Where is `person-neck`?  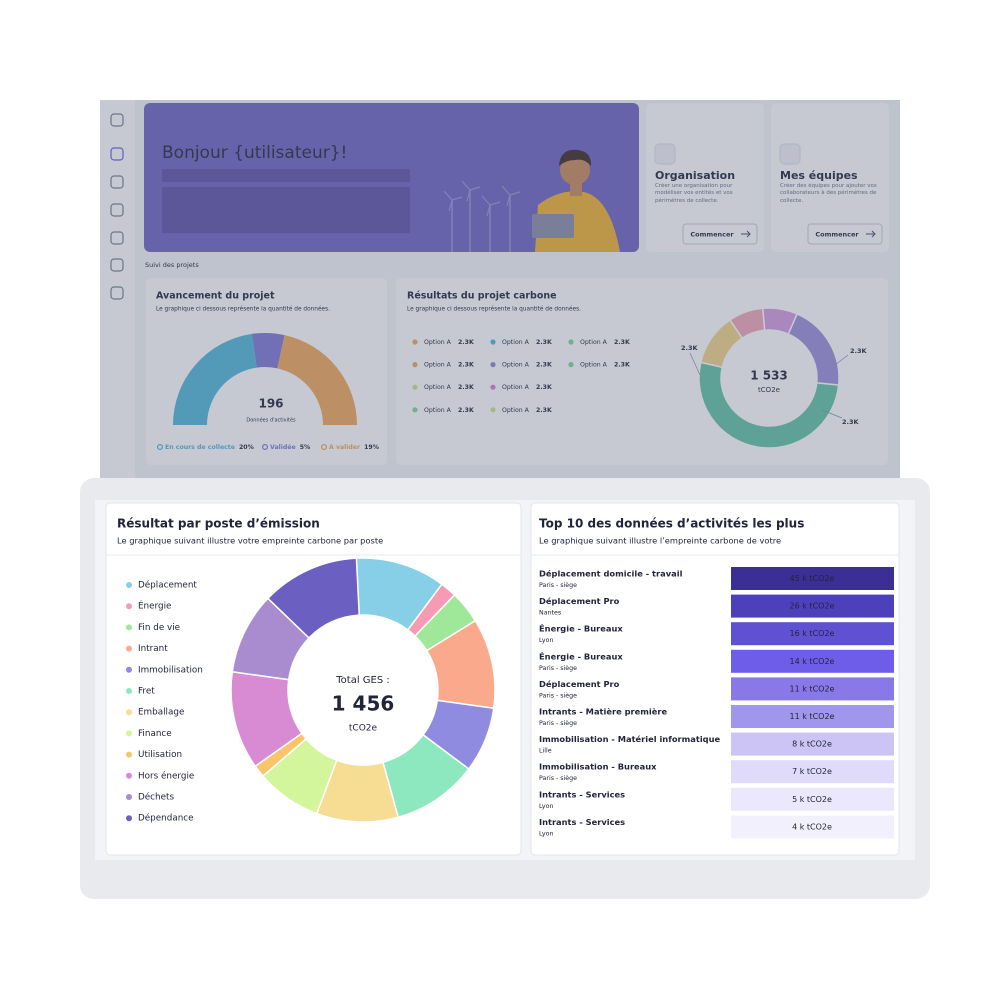
person-neck is located at coordinates (576, 189).